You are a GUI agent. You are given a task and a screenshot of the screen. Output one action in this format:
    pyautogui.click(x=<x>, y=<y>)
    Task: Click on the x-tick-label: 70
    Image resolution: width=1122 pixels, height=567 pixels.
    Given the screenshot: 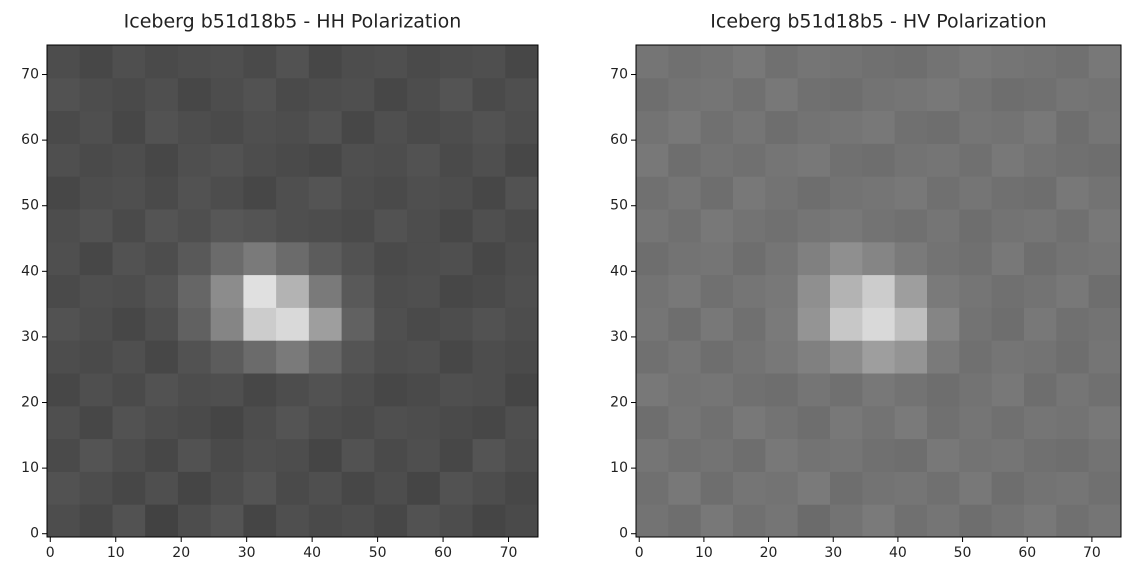 What is the action you would take?
    pyautogui.click(x=1092, y=553)
    